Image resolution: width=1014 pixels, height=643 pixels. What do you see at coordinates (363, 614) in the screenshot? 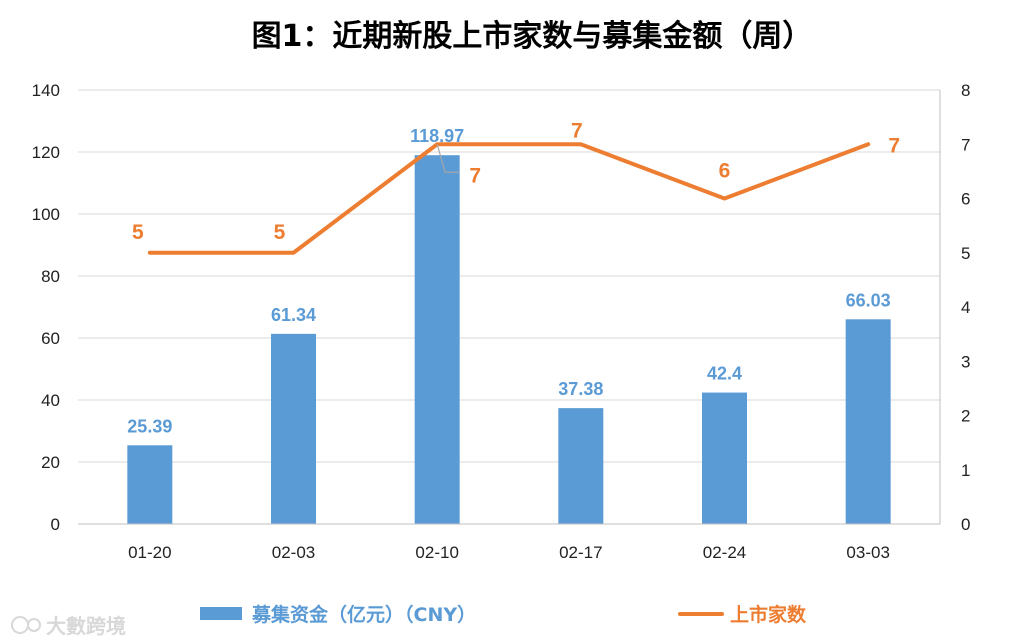
I see `legend-label-bar: 募集资金（亿元）（CNY）` at bounding box center [363, 614].